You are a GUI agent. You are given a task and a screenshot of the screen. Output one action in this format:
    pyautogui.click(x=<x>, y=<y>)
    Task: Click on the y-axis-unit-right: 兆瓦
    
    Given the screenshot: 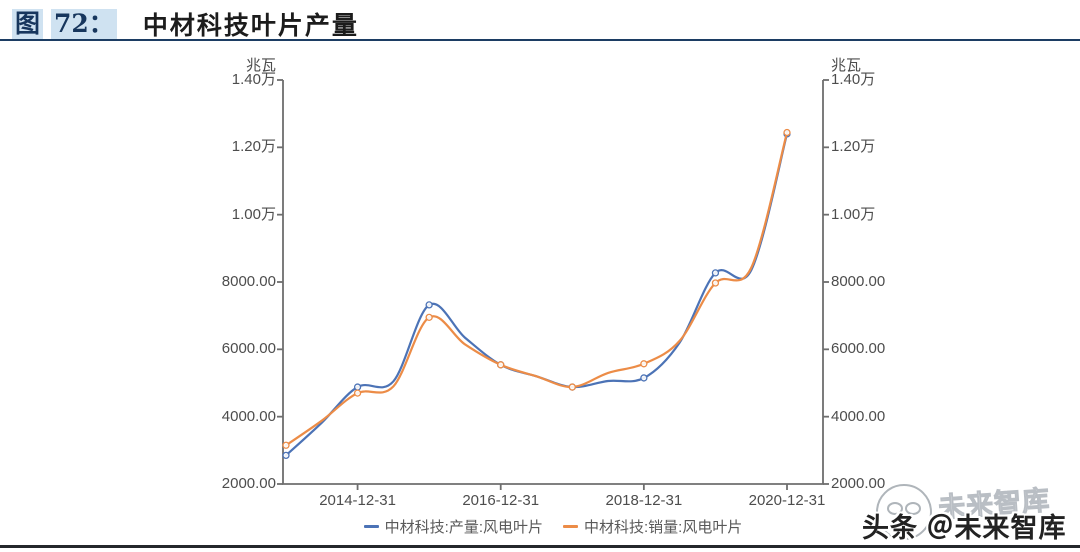 What is the action you would take?
    pyautogui.click(x=846, y=65)
    